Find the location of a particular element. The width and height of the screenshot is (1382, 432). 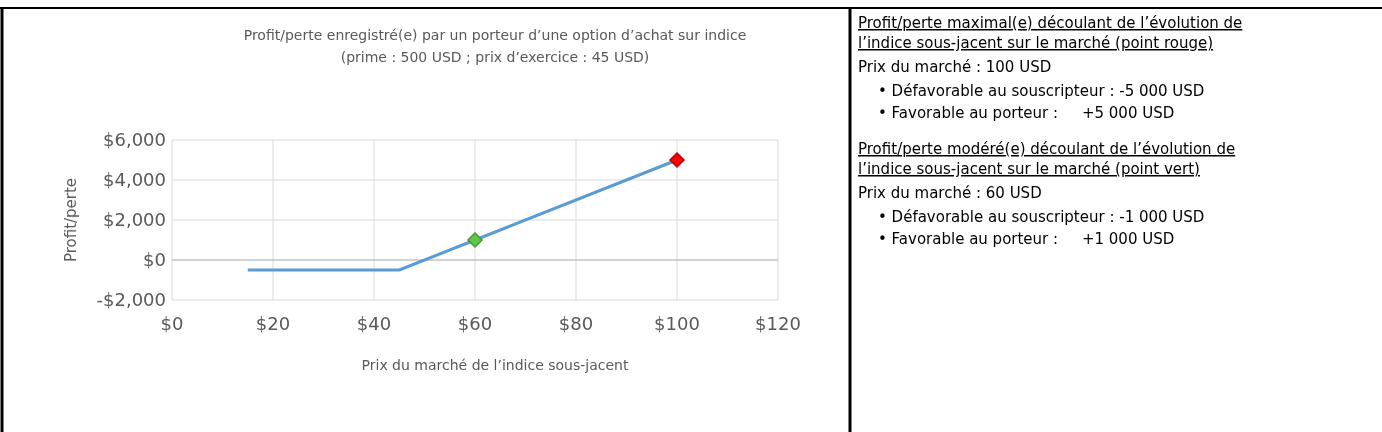

chart-subtitle: (prime : 500 USD ; prix d’exercice : 45 USD) is located at coordinates (495, 57).